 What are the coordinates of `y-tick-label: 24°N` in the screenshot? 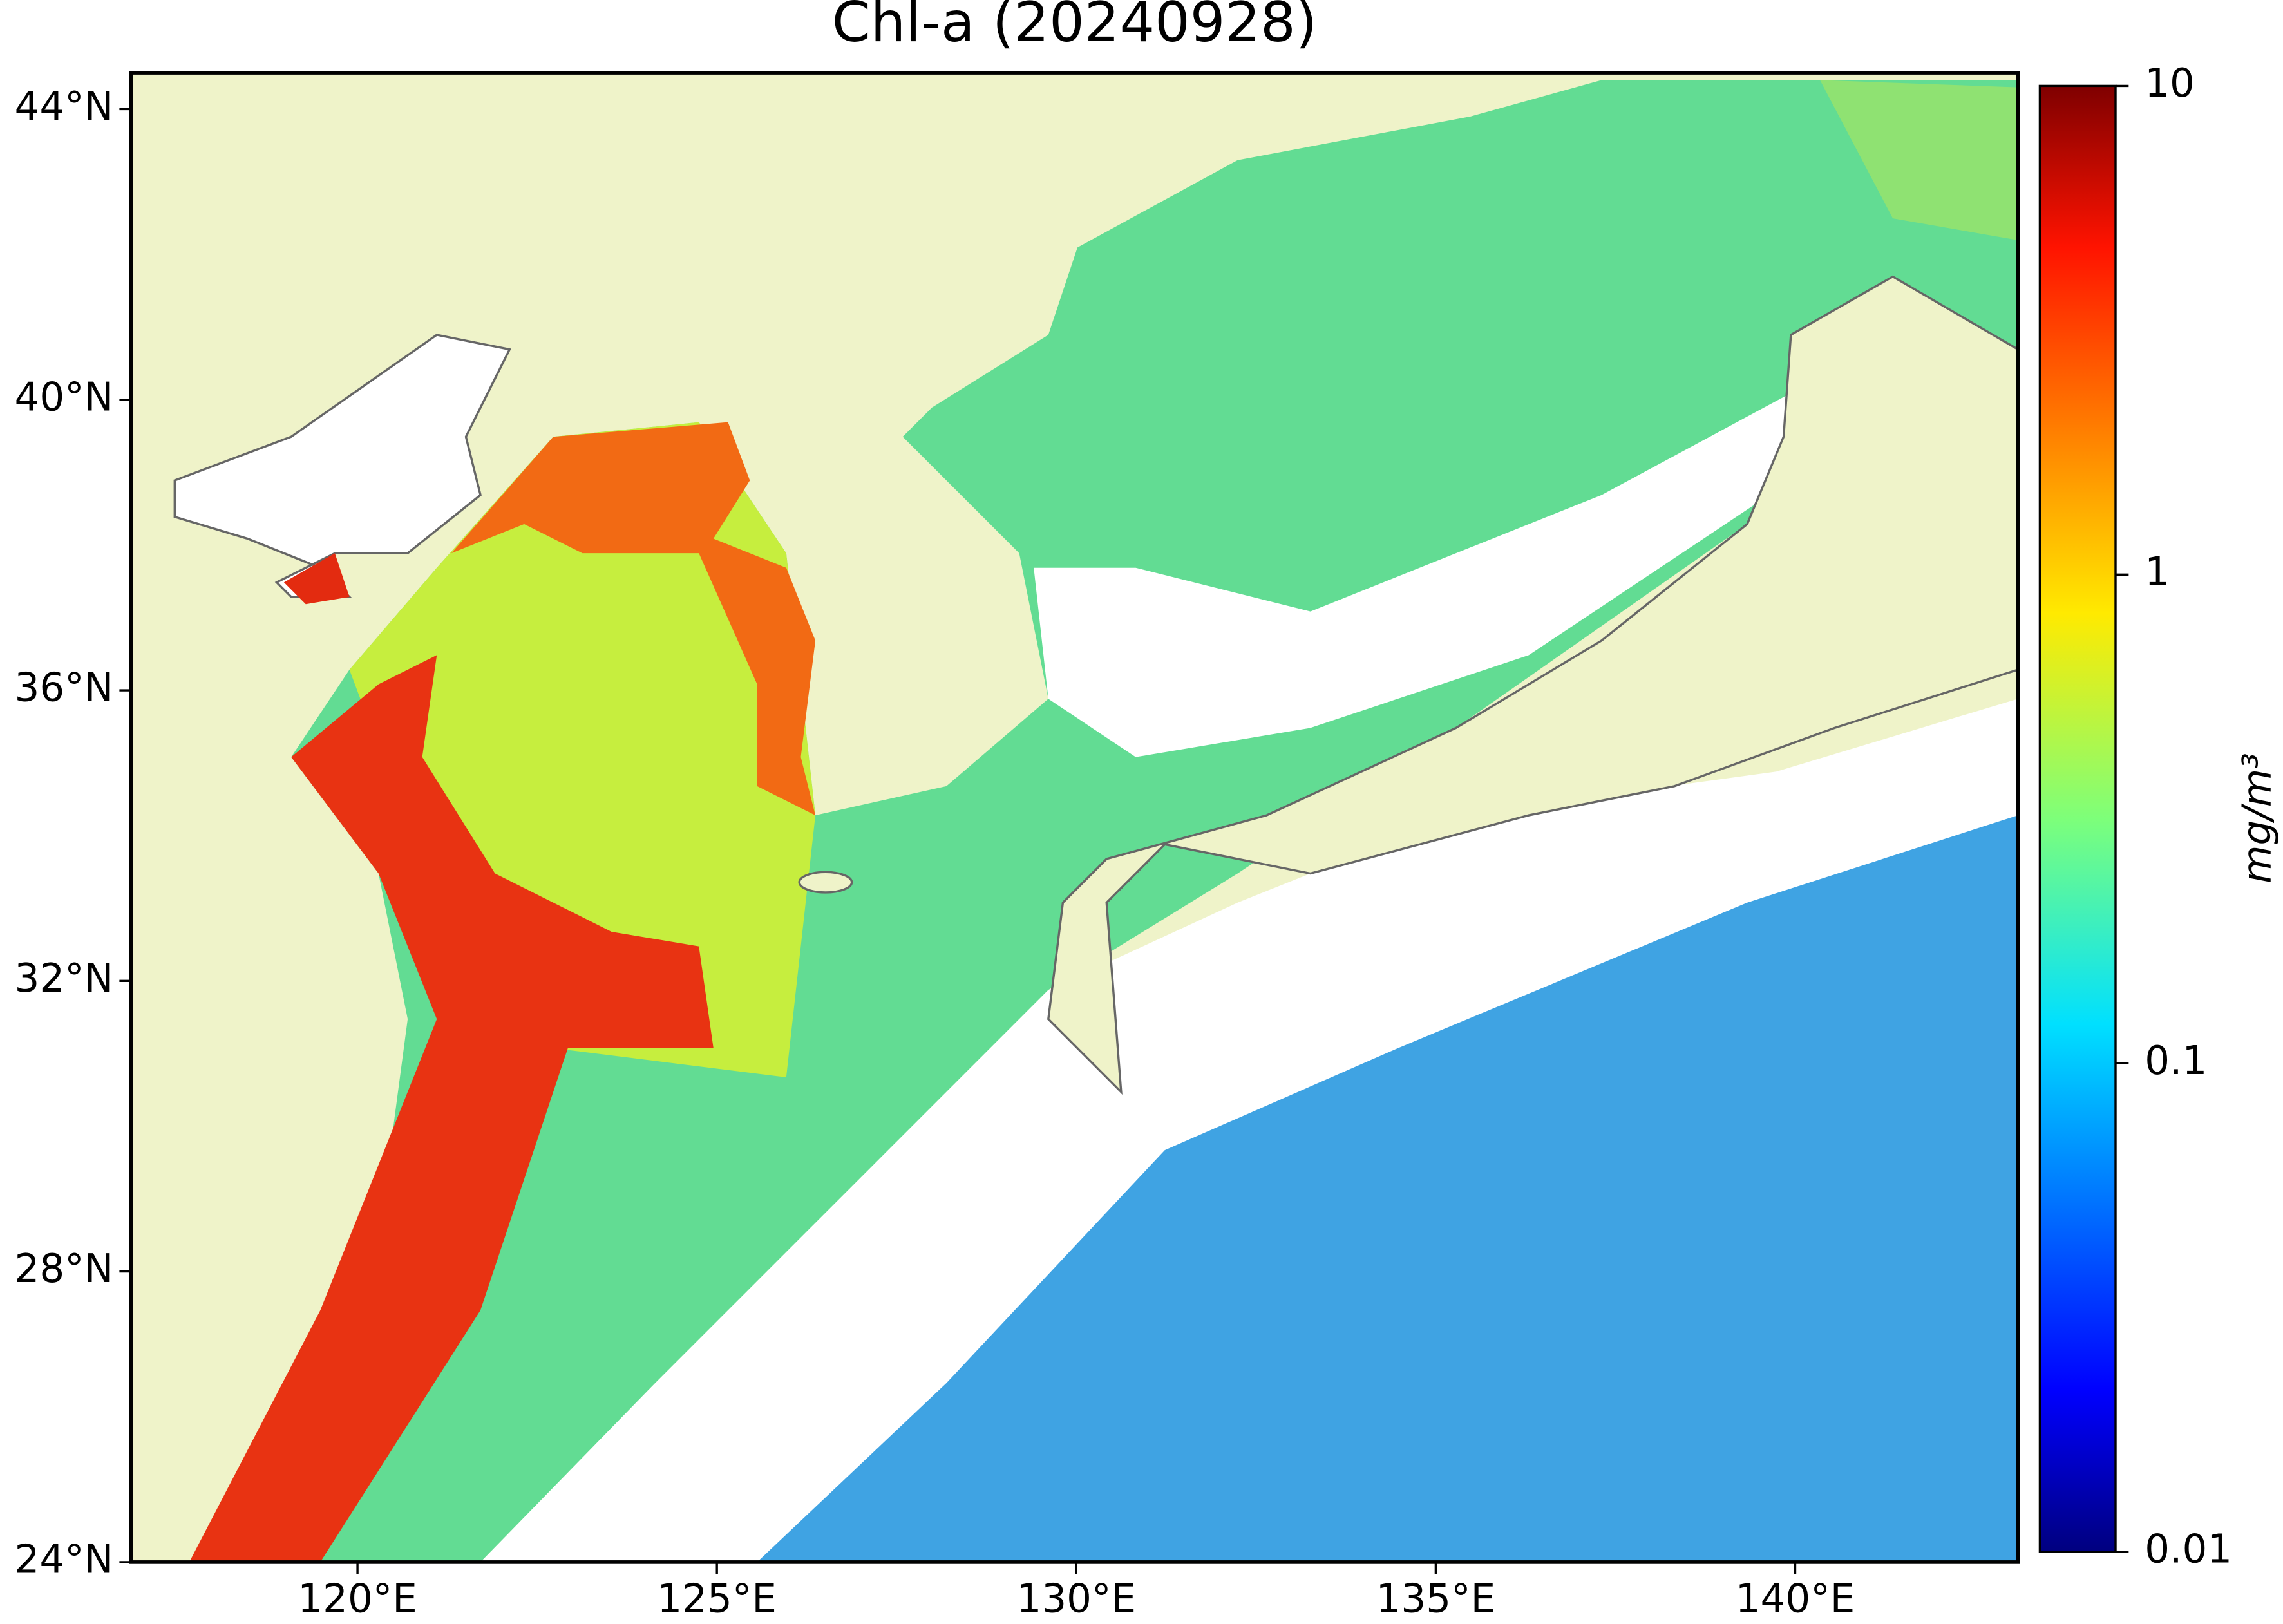 It's located at (64, 1559).